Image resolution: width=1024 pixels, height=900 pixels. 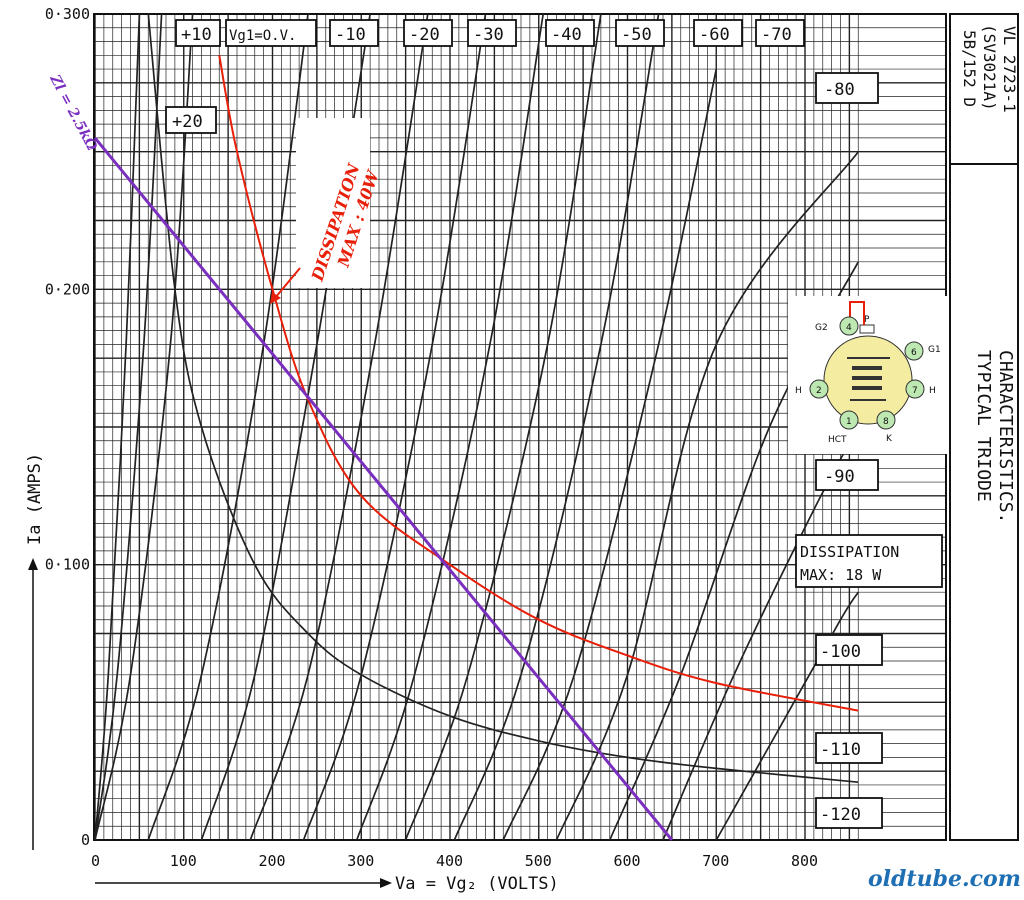 I want to click on svg-text: -100, so click(x=840, y=652).